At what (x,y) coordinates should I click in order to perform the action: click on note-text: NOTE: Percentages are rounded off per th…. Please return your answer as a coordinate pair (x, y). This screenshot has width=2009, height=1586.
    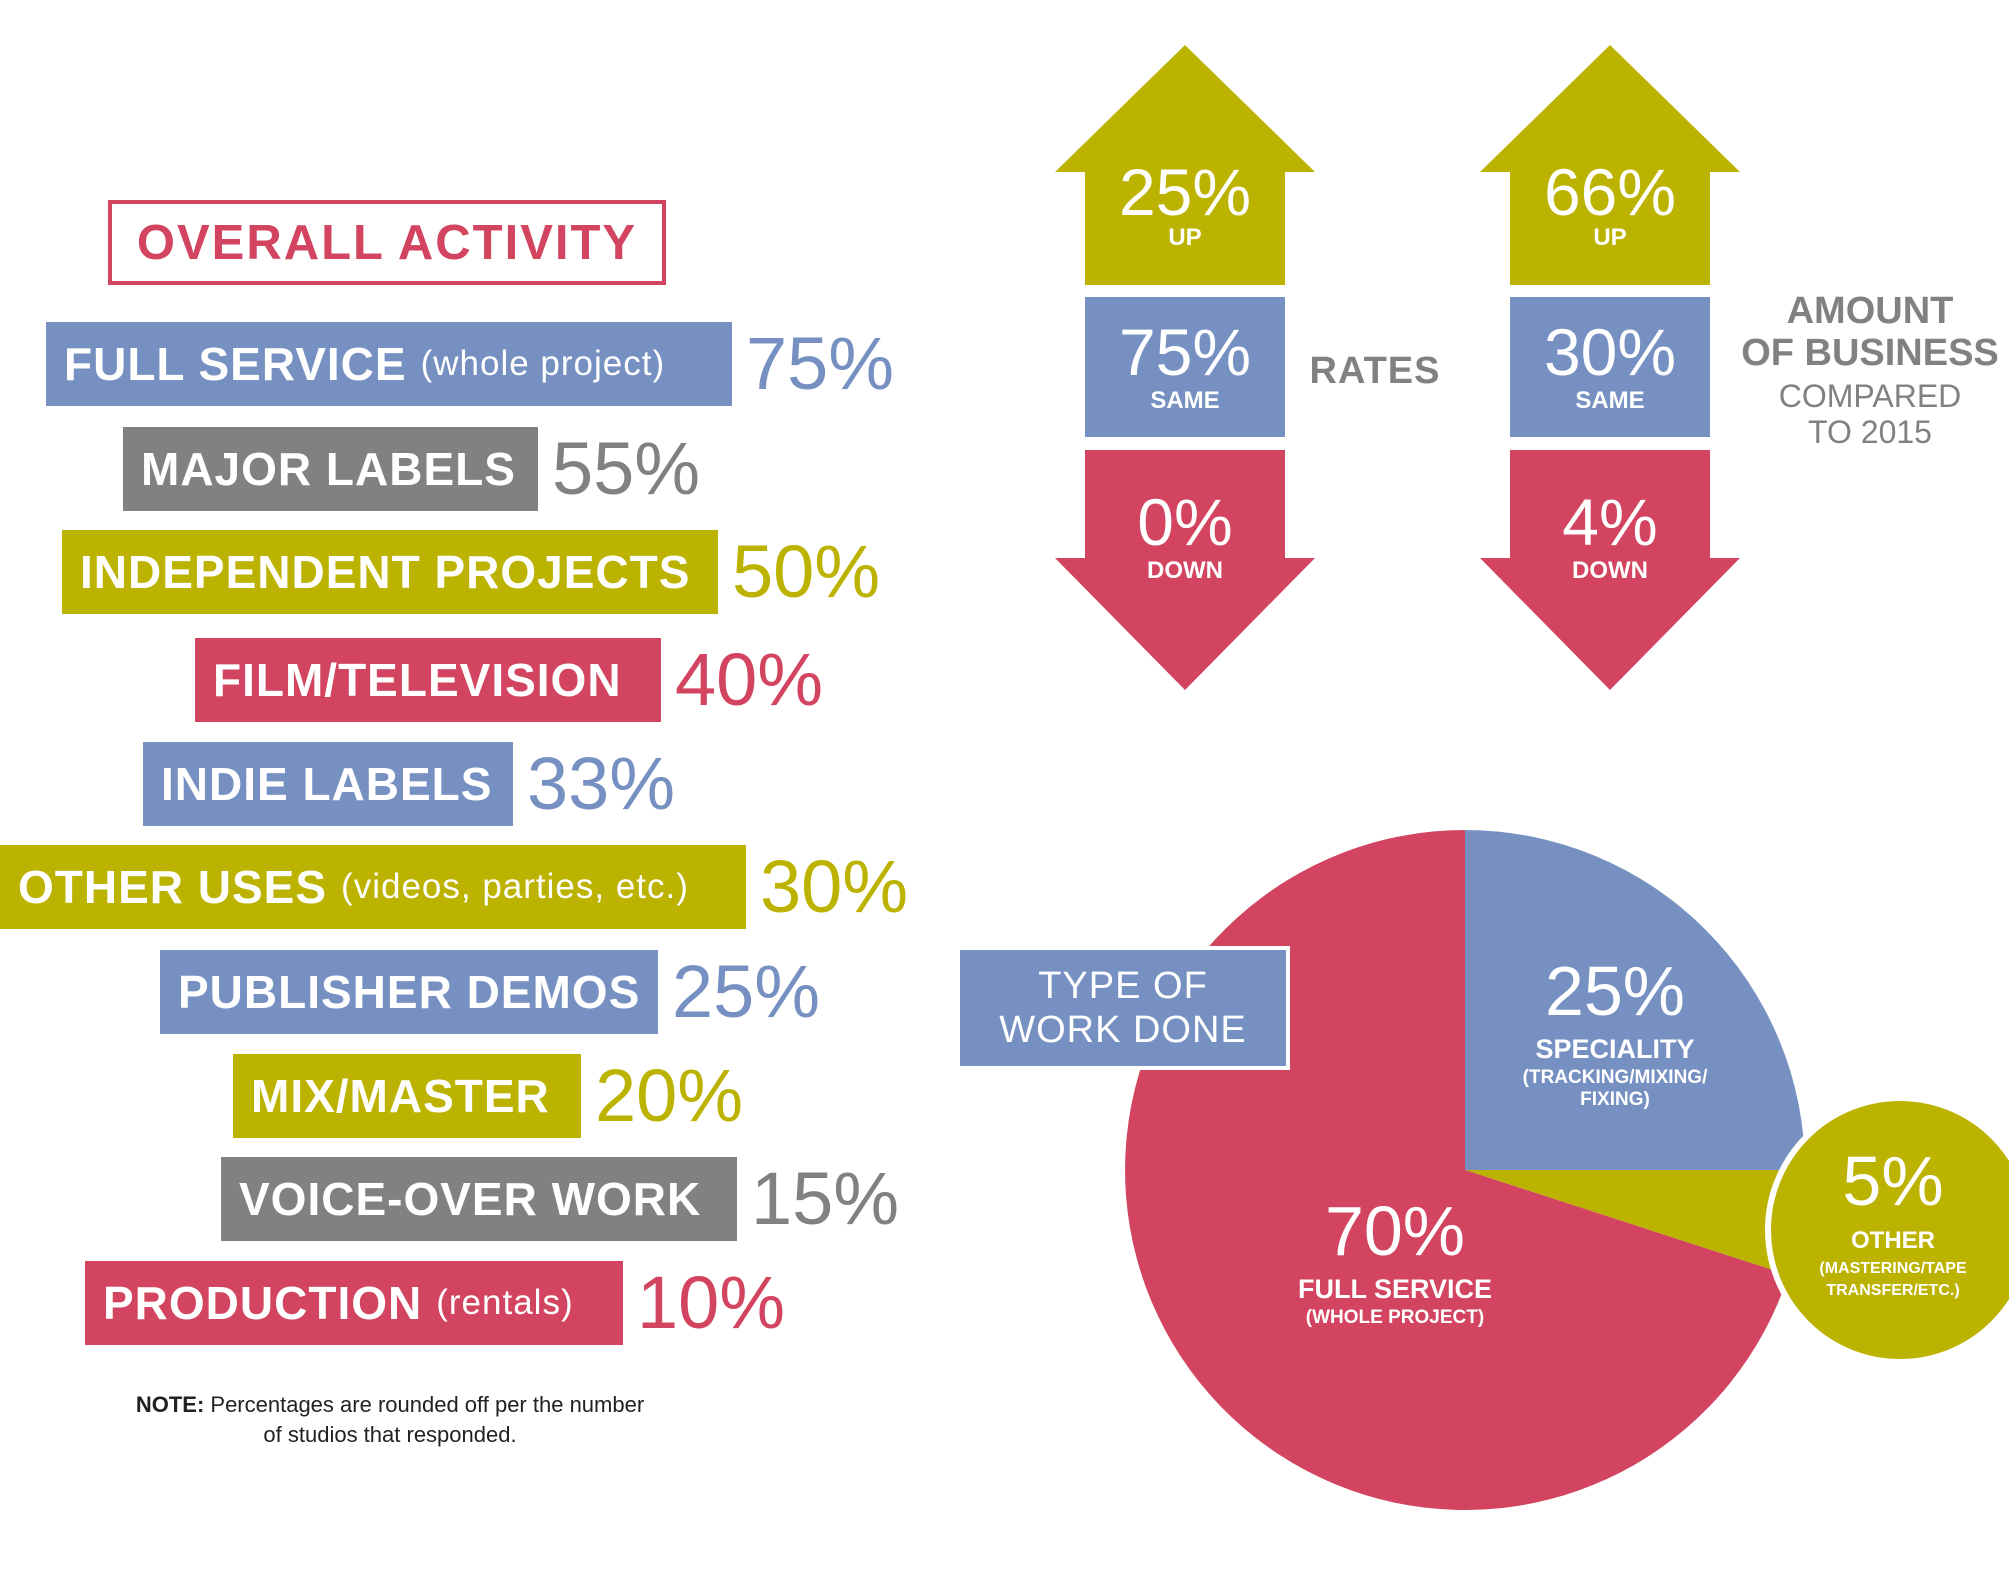
    Looking at the image, I should click on (390, 1420).